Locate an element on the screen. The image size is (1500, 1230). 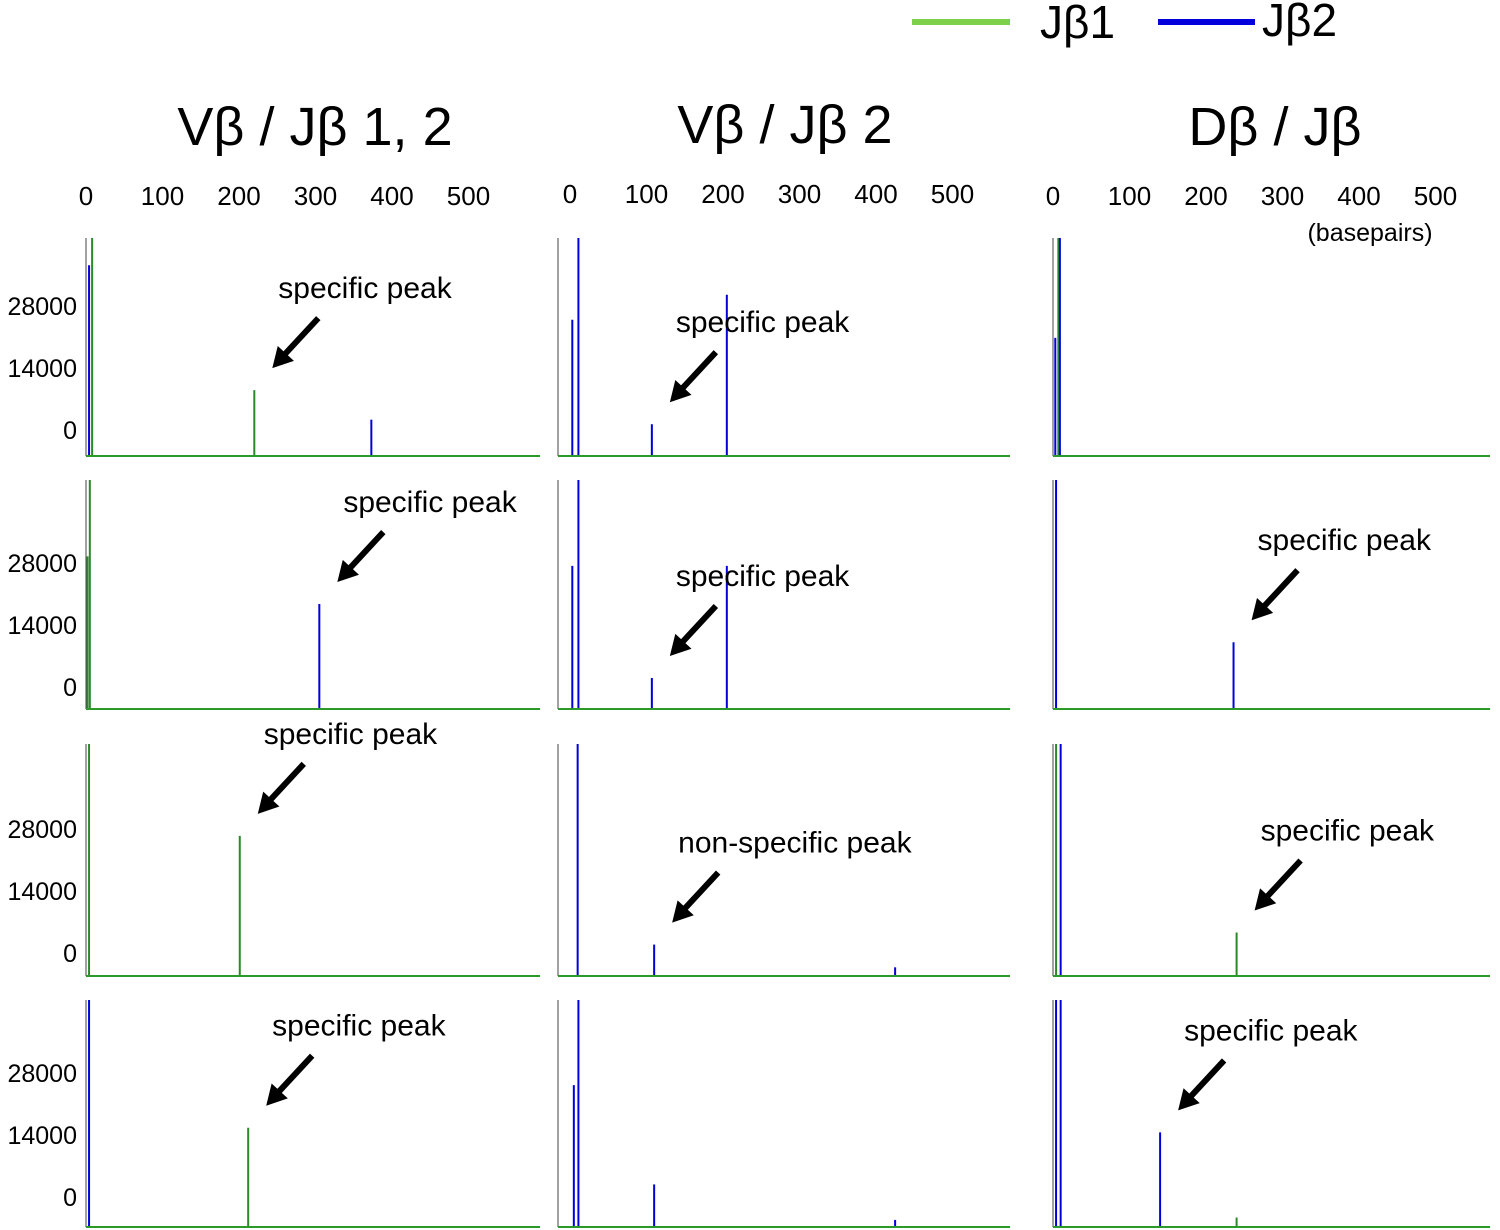
panel-c1-r3: 0 14000 28000 specific peak is located at coordinates (273, 847).